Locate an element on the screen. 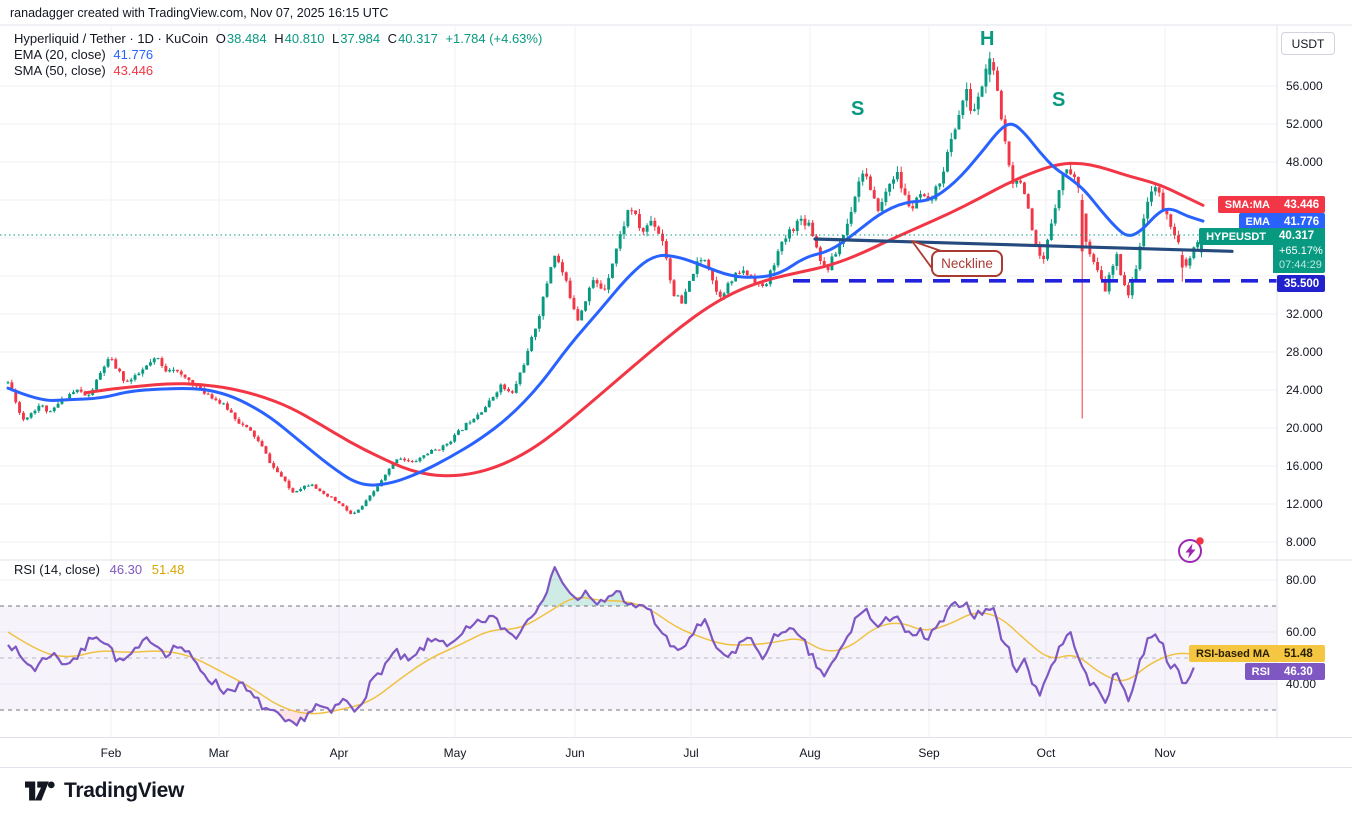  price-tick-label: 28.000 is located at coordinates (1304, 352).